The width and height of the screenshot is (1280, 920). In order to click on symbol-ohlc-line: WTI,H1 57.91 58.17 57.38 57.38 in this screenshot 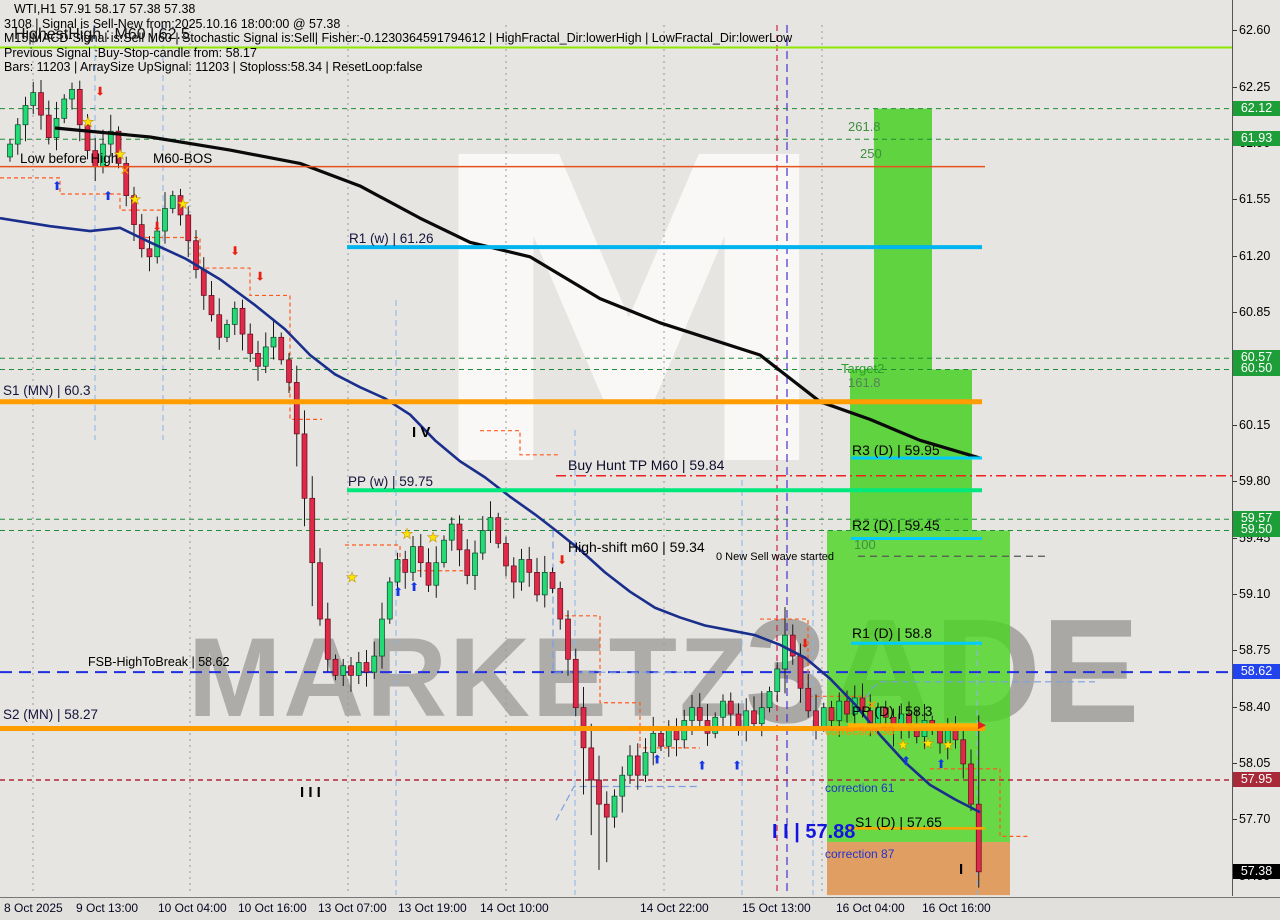, I will do `click(105, 9)`.